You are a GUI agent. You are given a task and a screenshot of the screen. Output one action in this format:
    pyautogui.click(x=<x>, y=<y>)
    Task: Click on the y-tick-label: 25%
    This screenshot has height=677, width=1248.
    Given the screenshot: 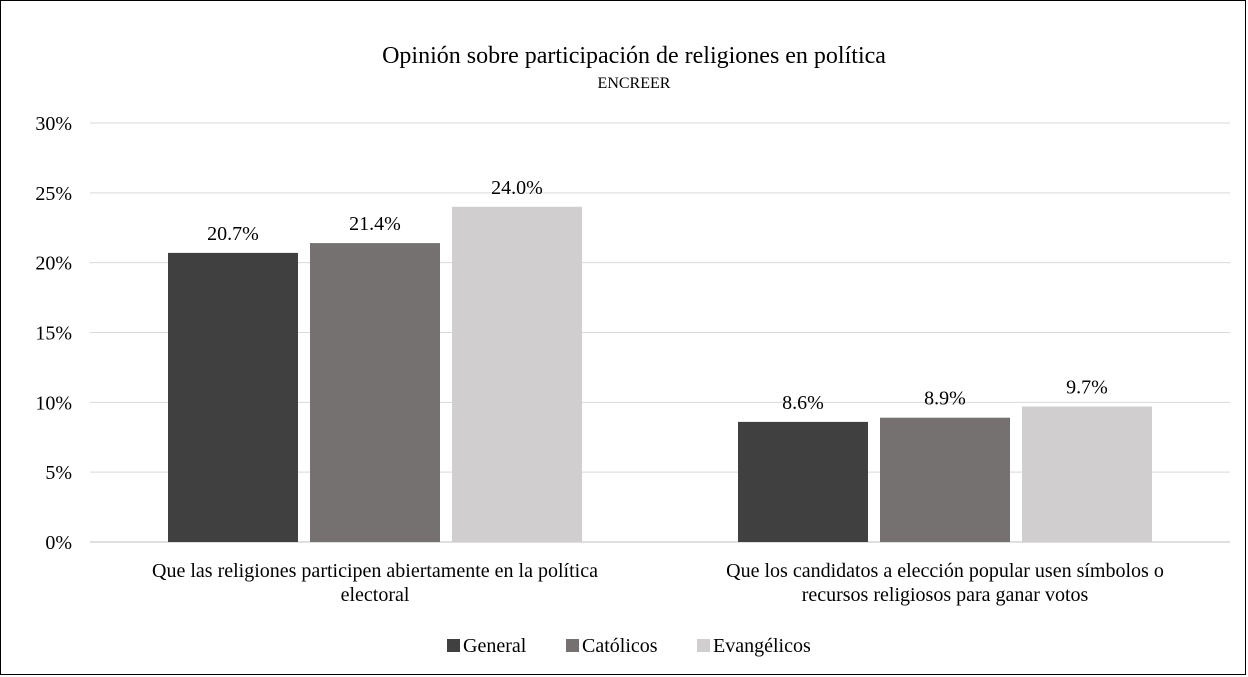 What is the action you would take?
    pyautogui.click(x=53, y=194)
    